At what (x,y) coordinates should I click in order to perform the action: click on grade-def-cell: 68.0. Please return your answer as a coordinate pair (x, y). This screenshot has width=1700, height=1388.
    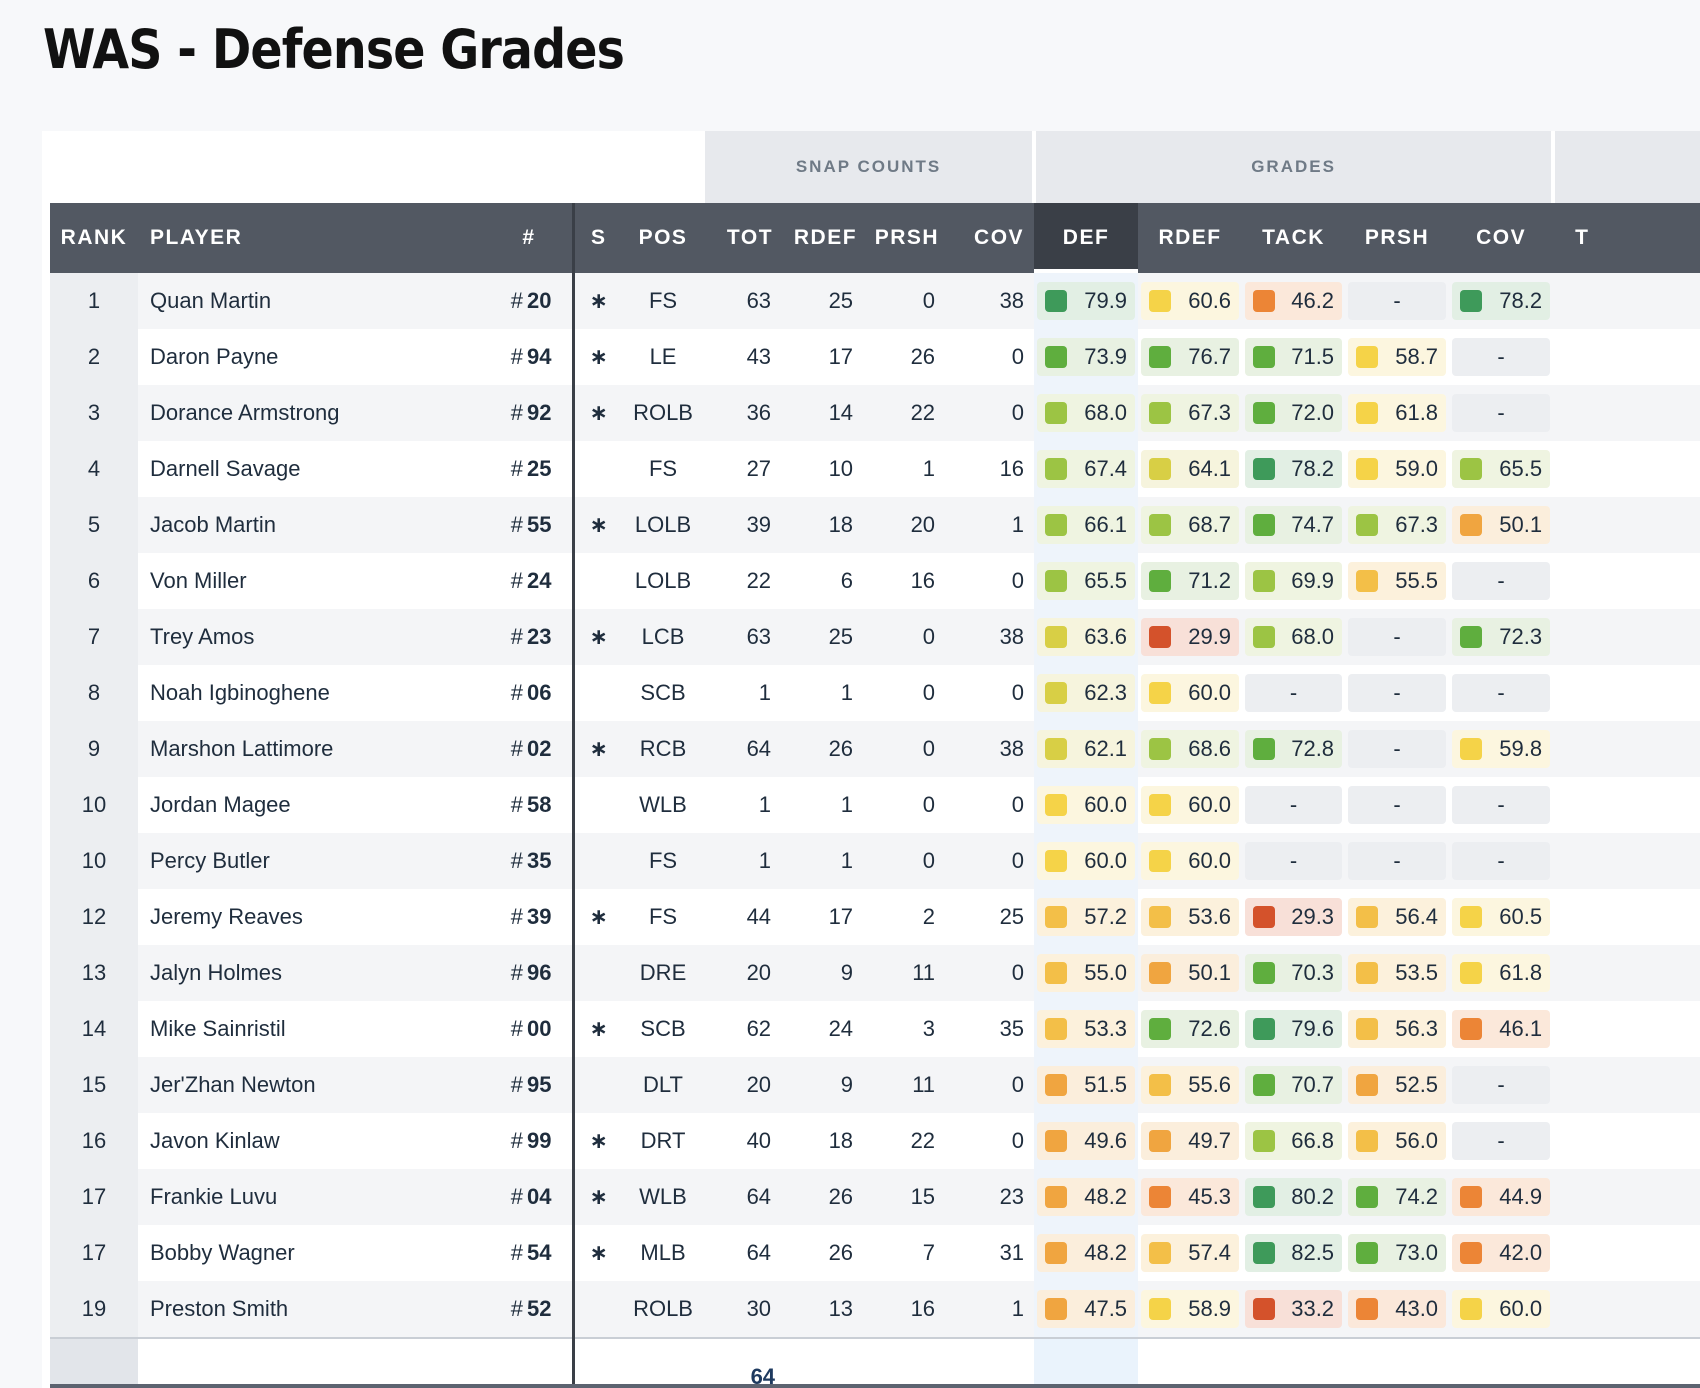
    Looking at the image, I should click on (1086, 413).